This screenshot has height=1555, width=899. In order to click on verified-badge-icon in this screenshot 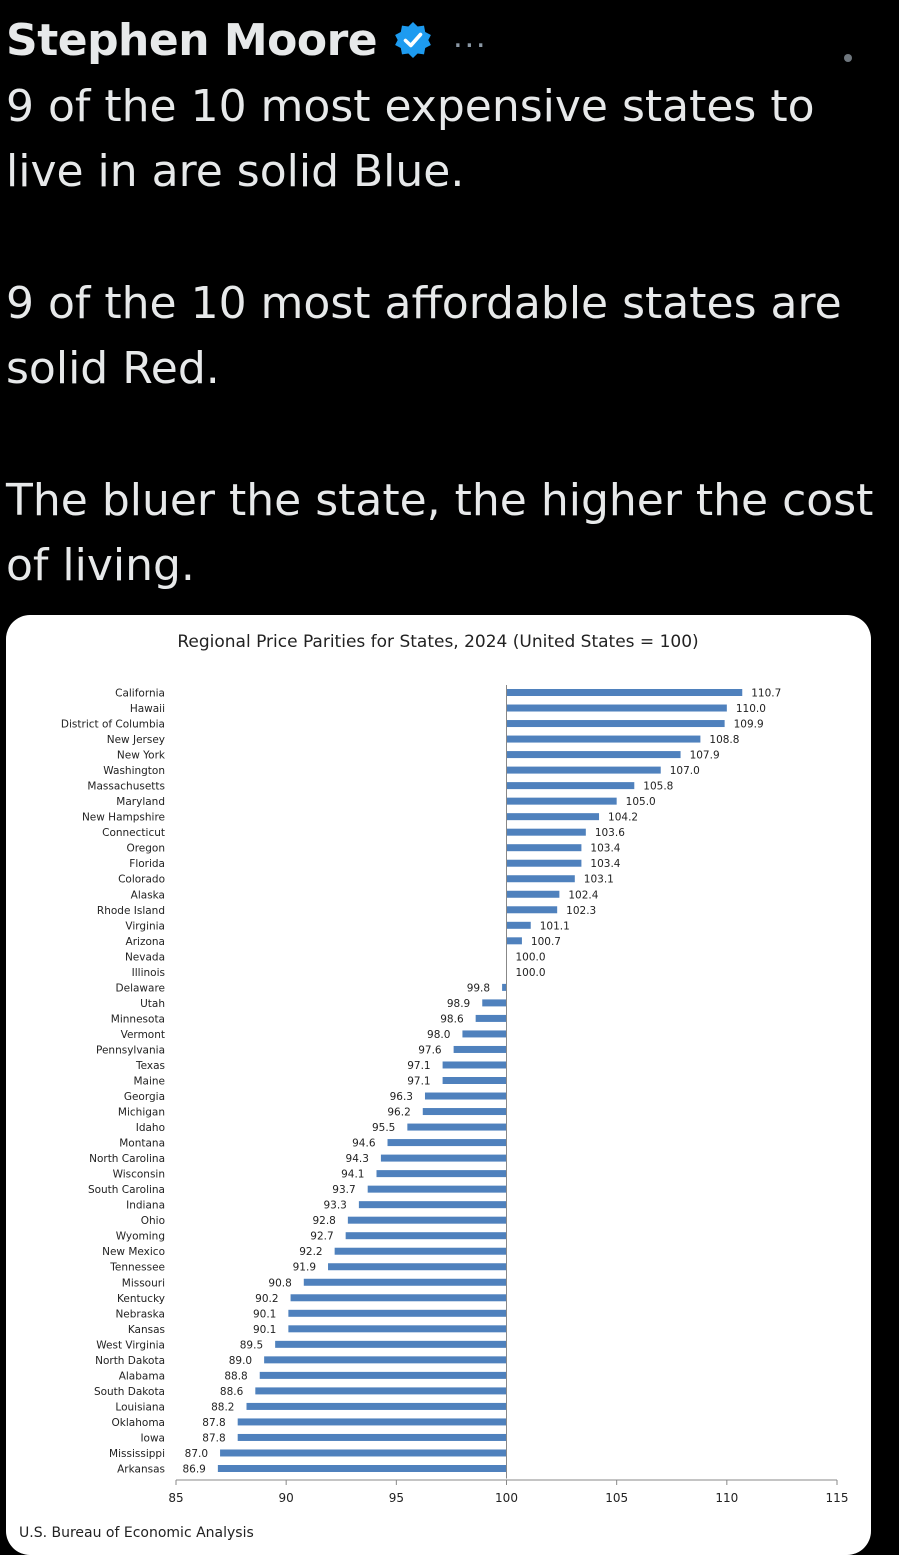, I will do `click(413, 40)`.